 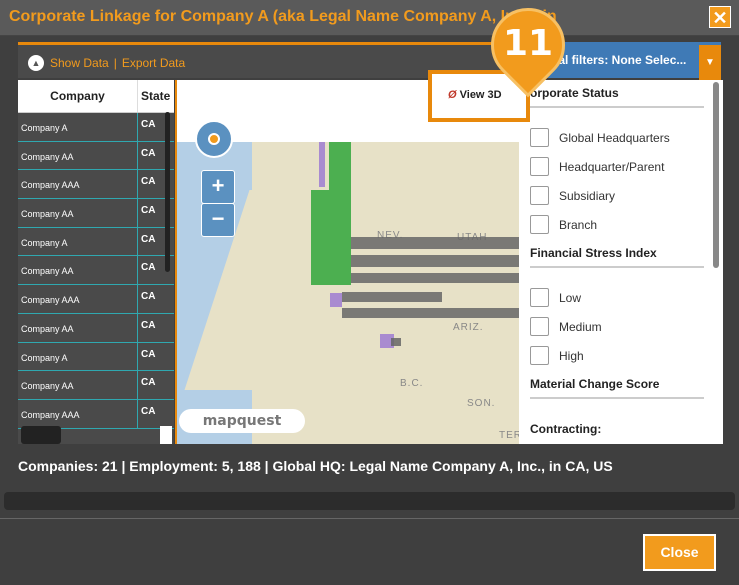 What do you see at coordinates (78, 96) in the screenshot?
I see `column-header-company: Company` at bounding box center [78, 96].